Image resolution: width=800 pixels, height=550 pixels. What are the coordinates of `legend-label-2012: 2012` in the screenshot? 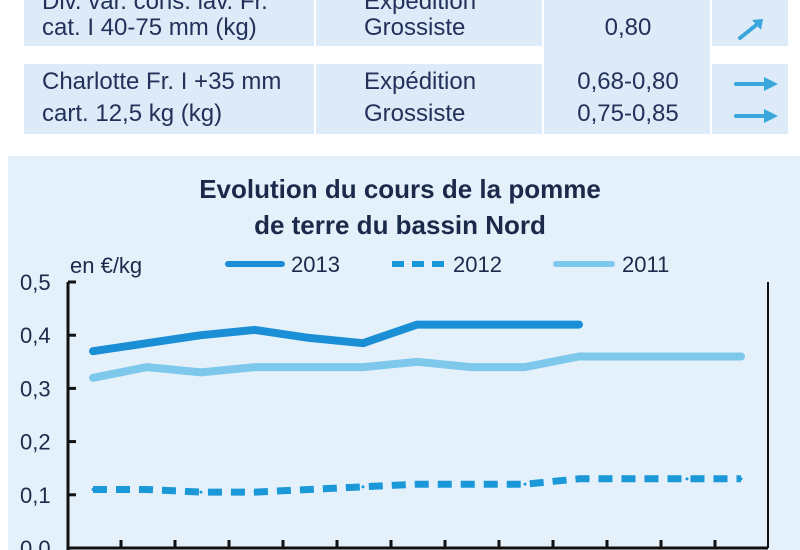 It's located at (477, 264).